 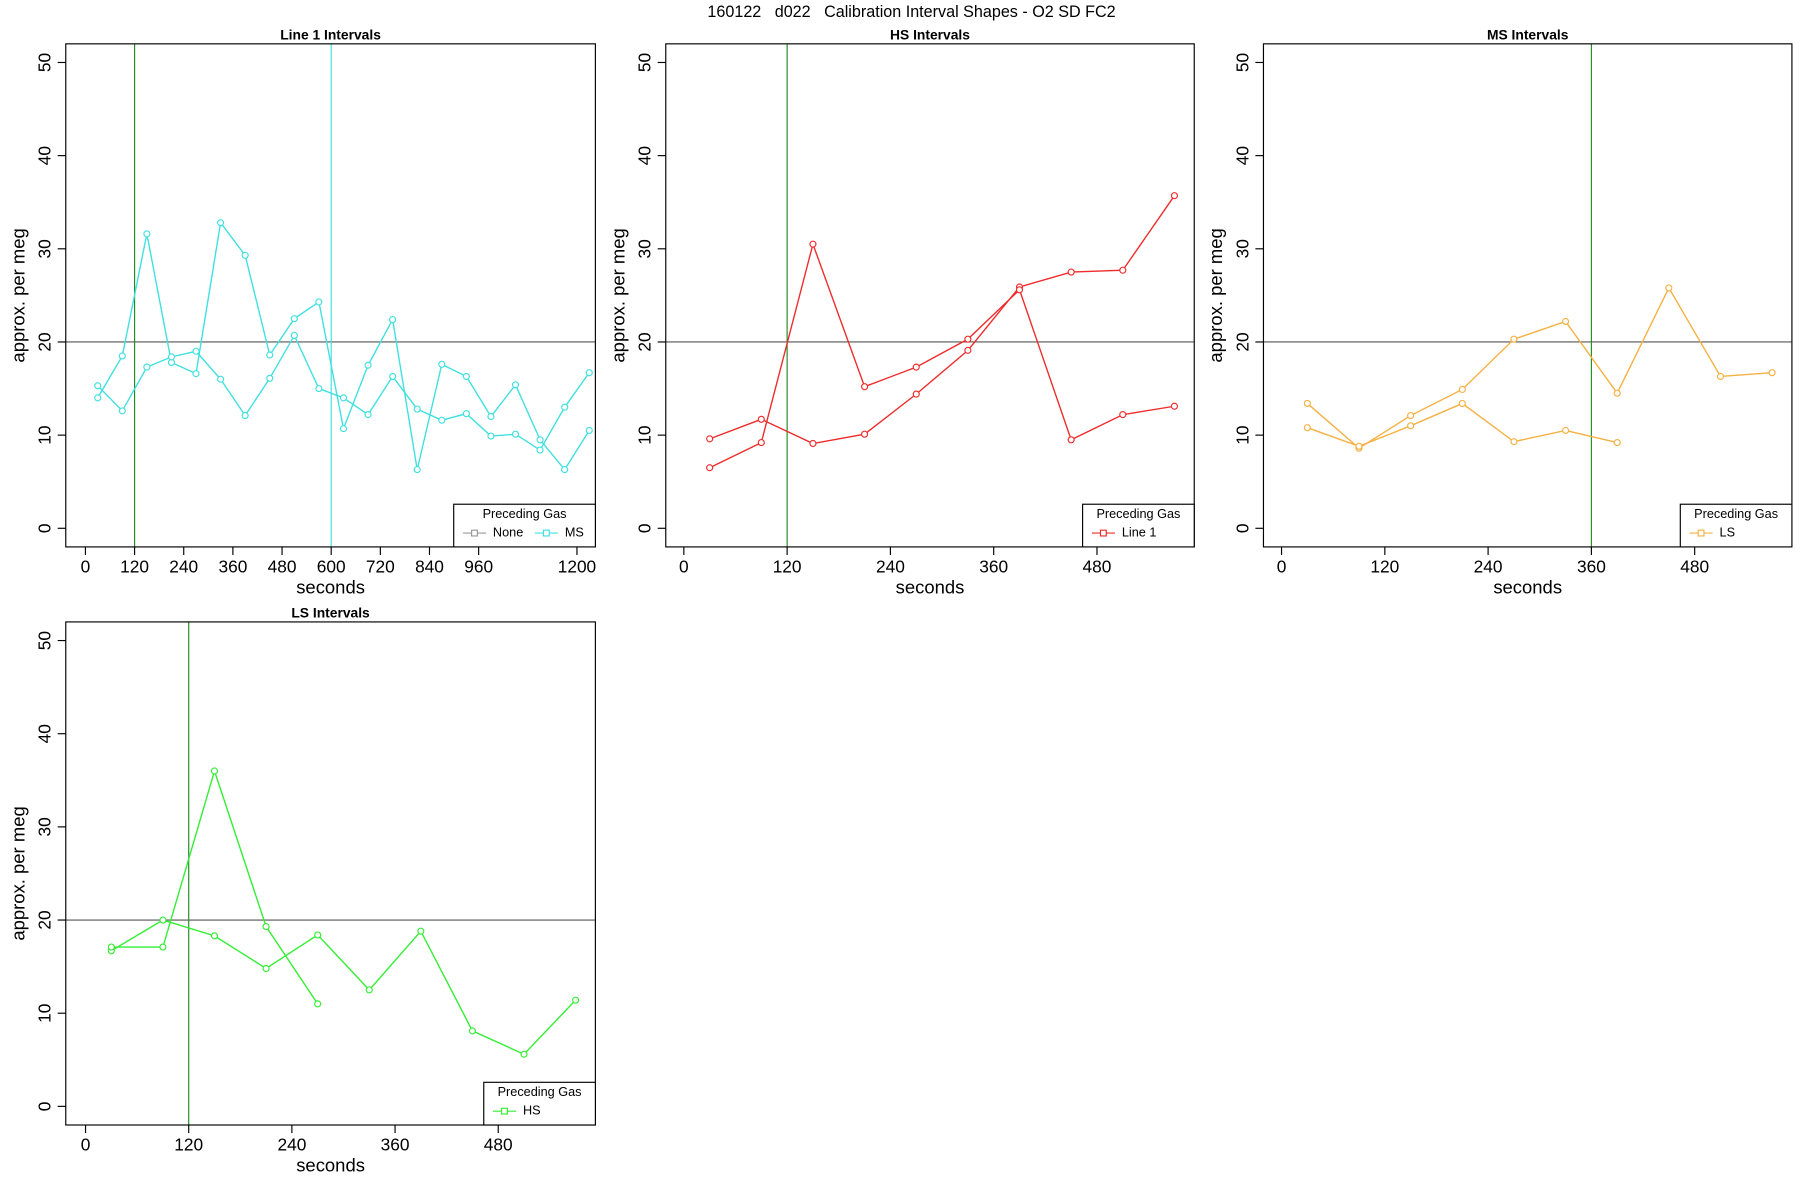 I want to click on legend: Preceding Gas LS, so click(x=1736, y=525).